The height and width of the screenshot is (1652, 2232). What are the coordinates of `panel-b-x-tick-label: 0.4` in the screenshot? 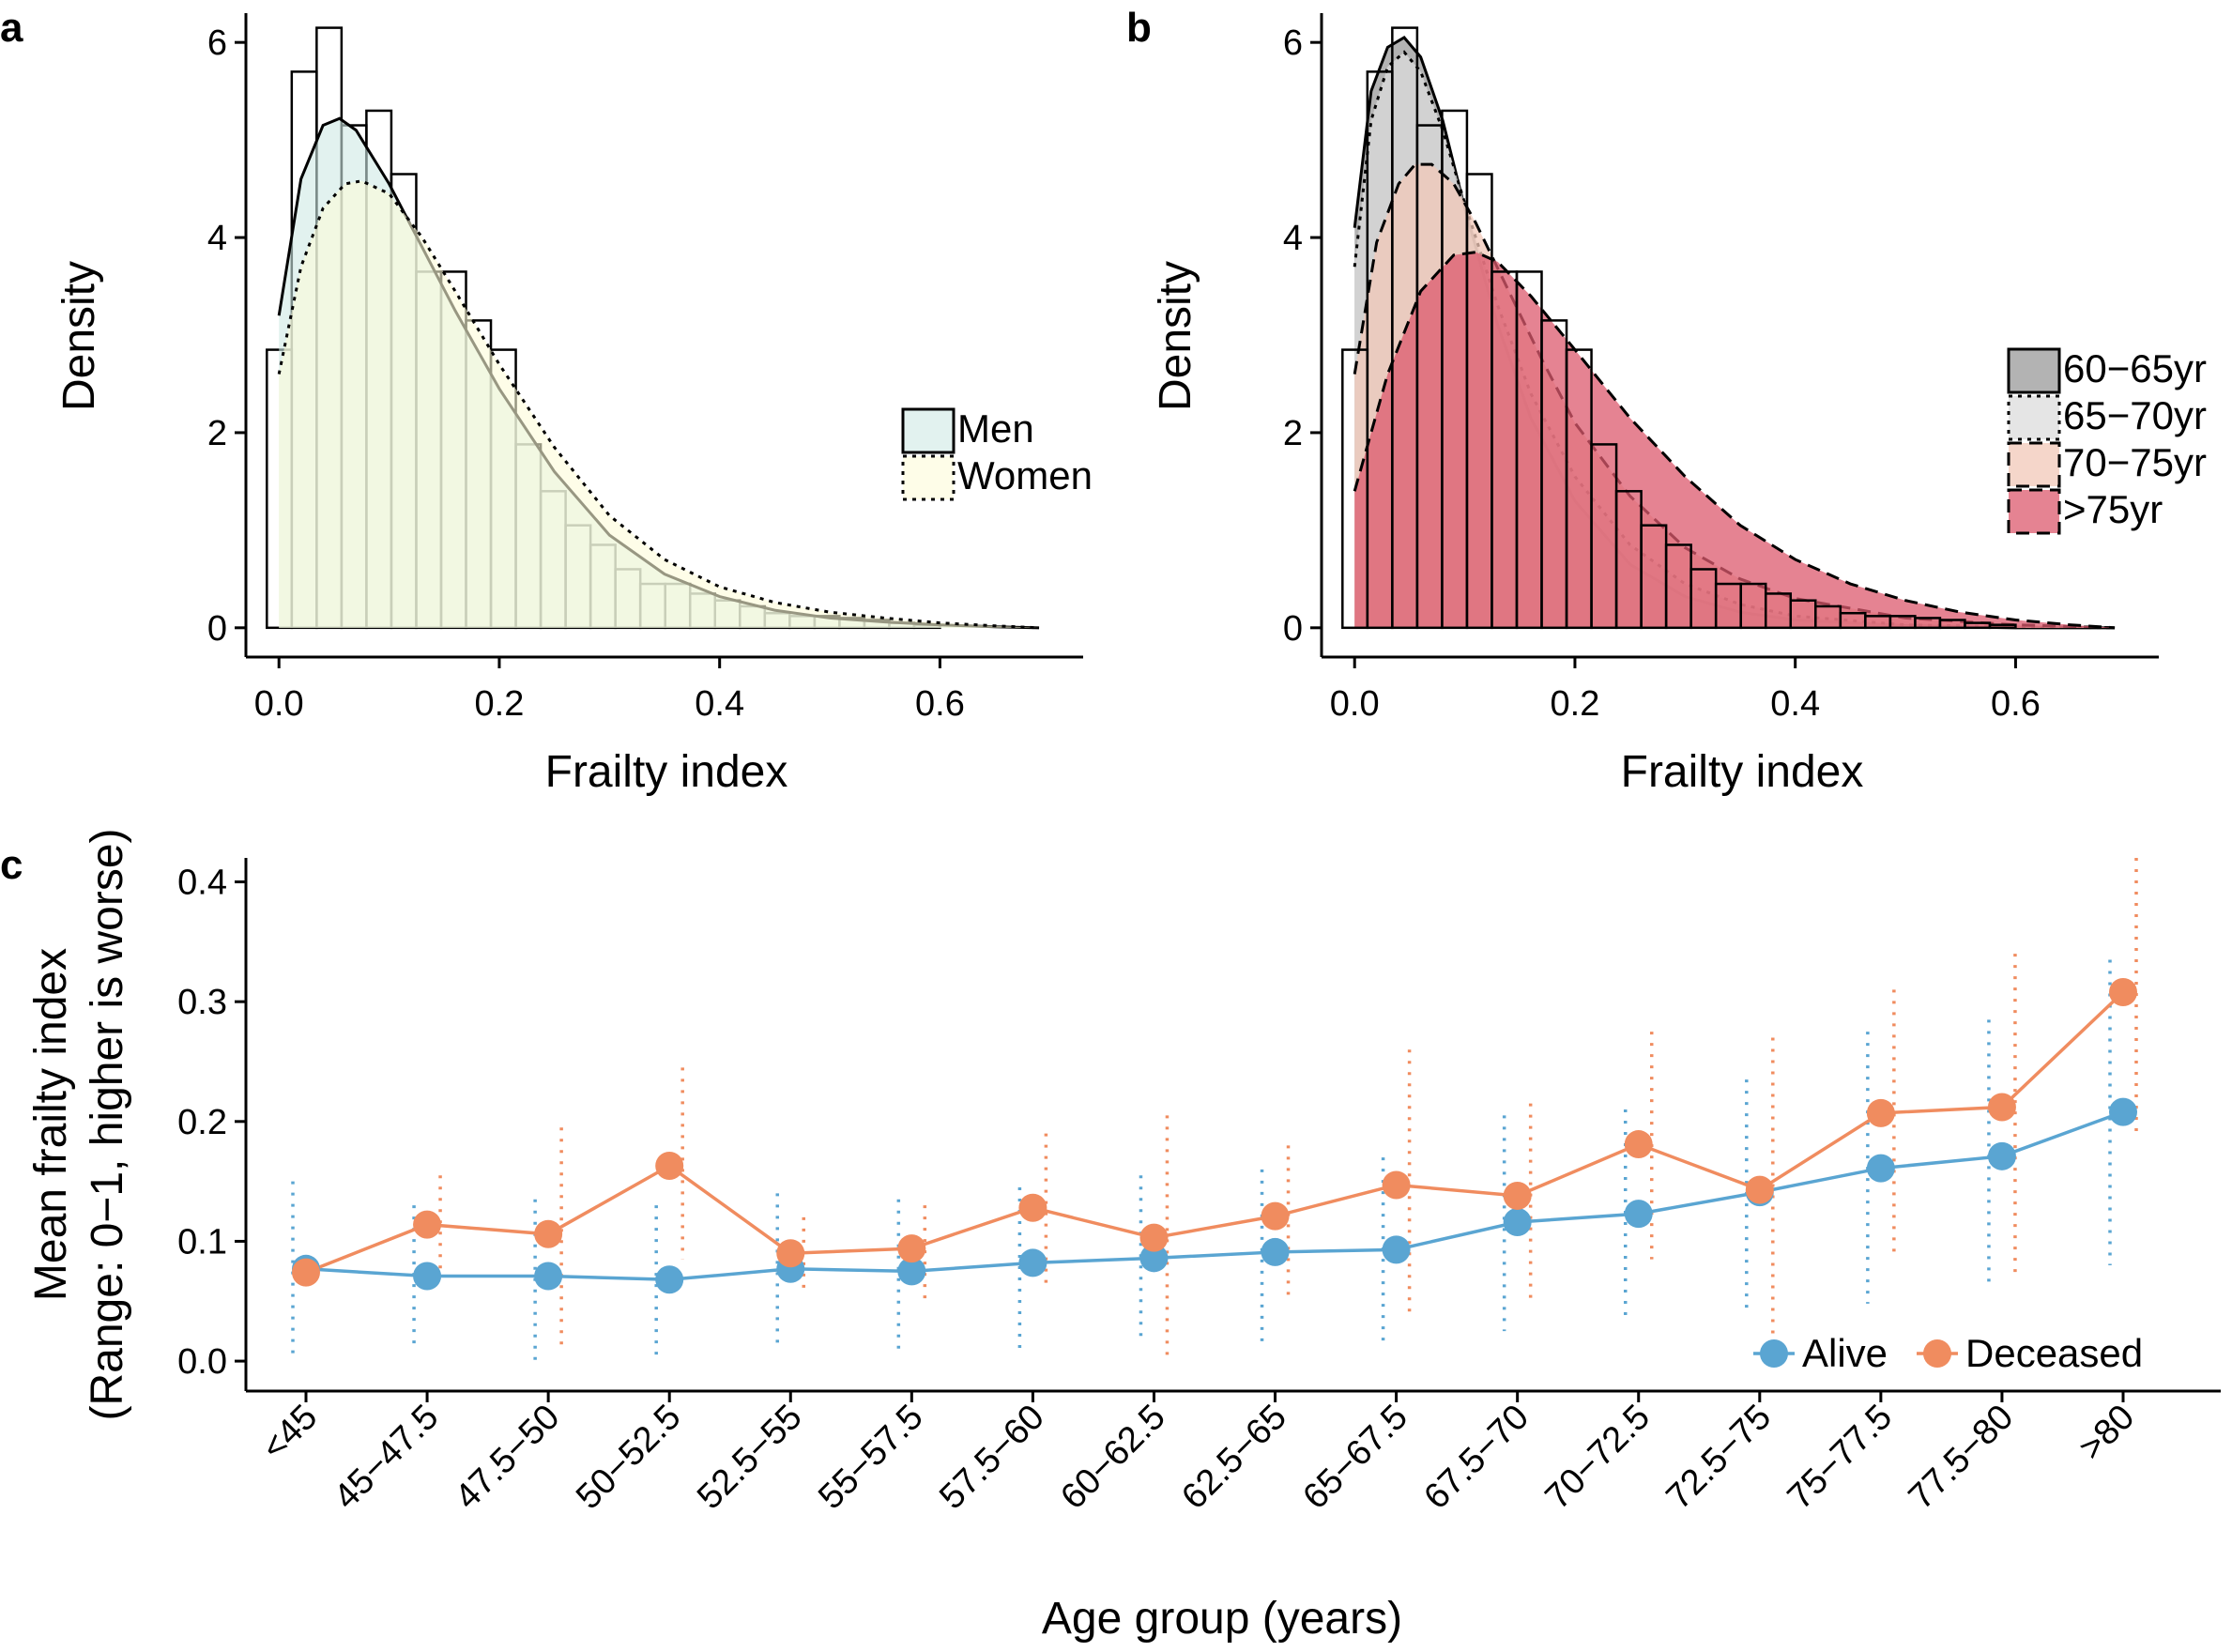 It's located at (1795, 704).